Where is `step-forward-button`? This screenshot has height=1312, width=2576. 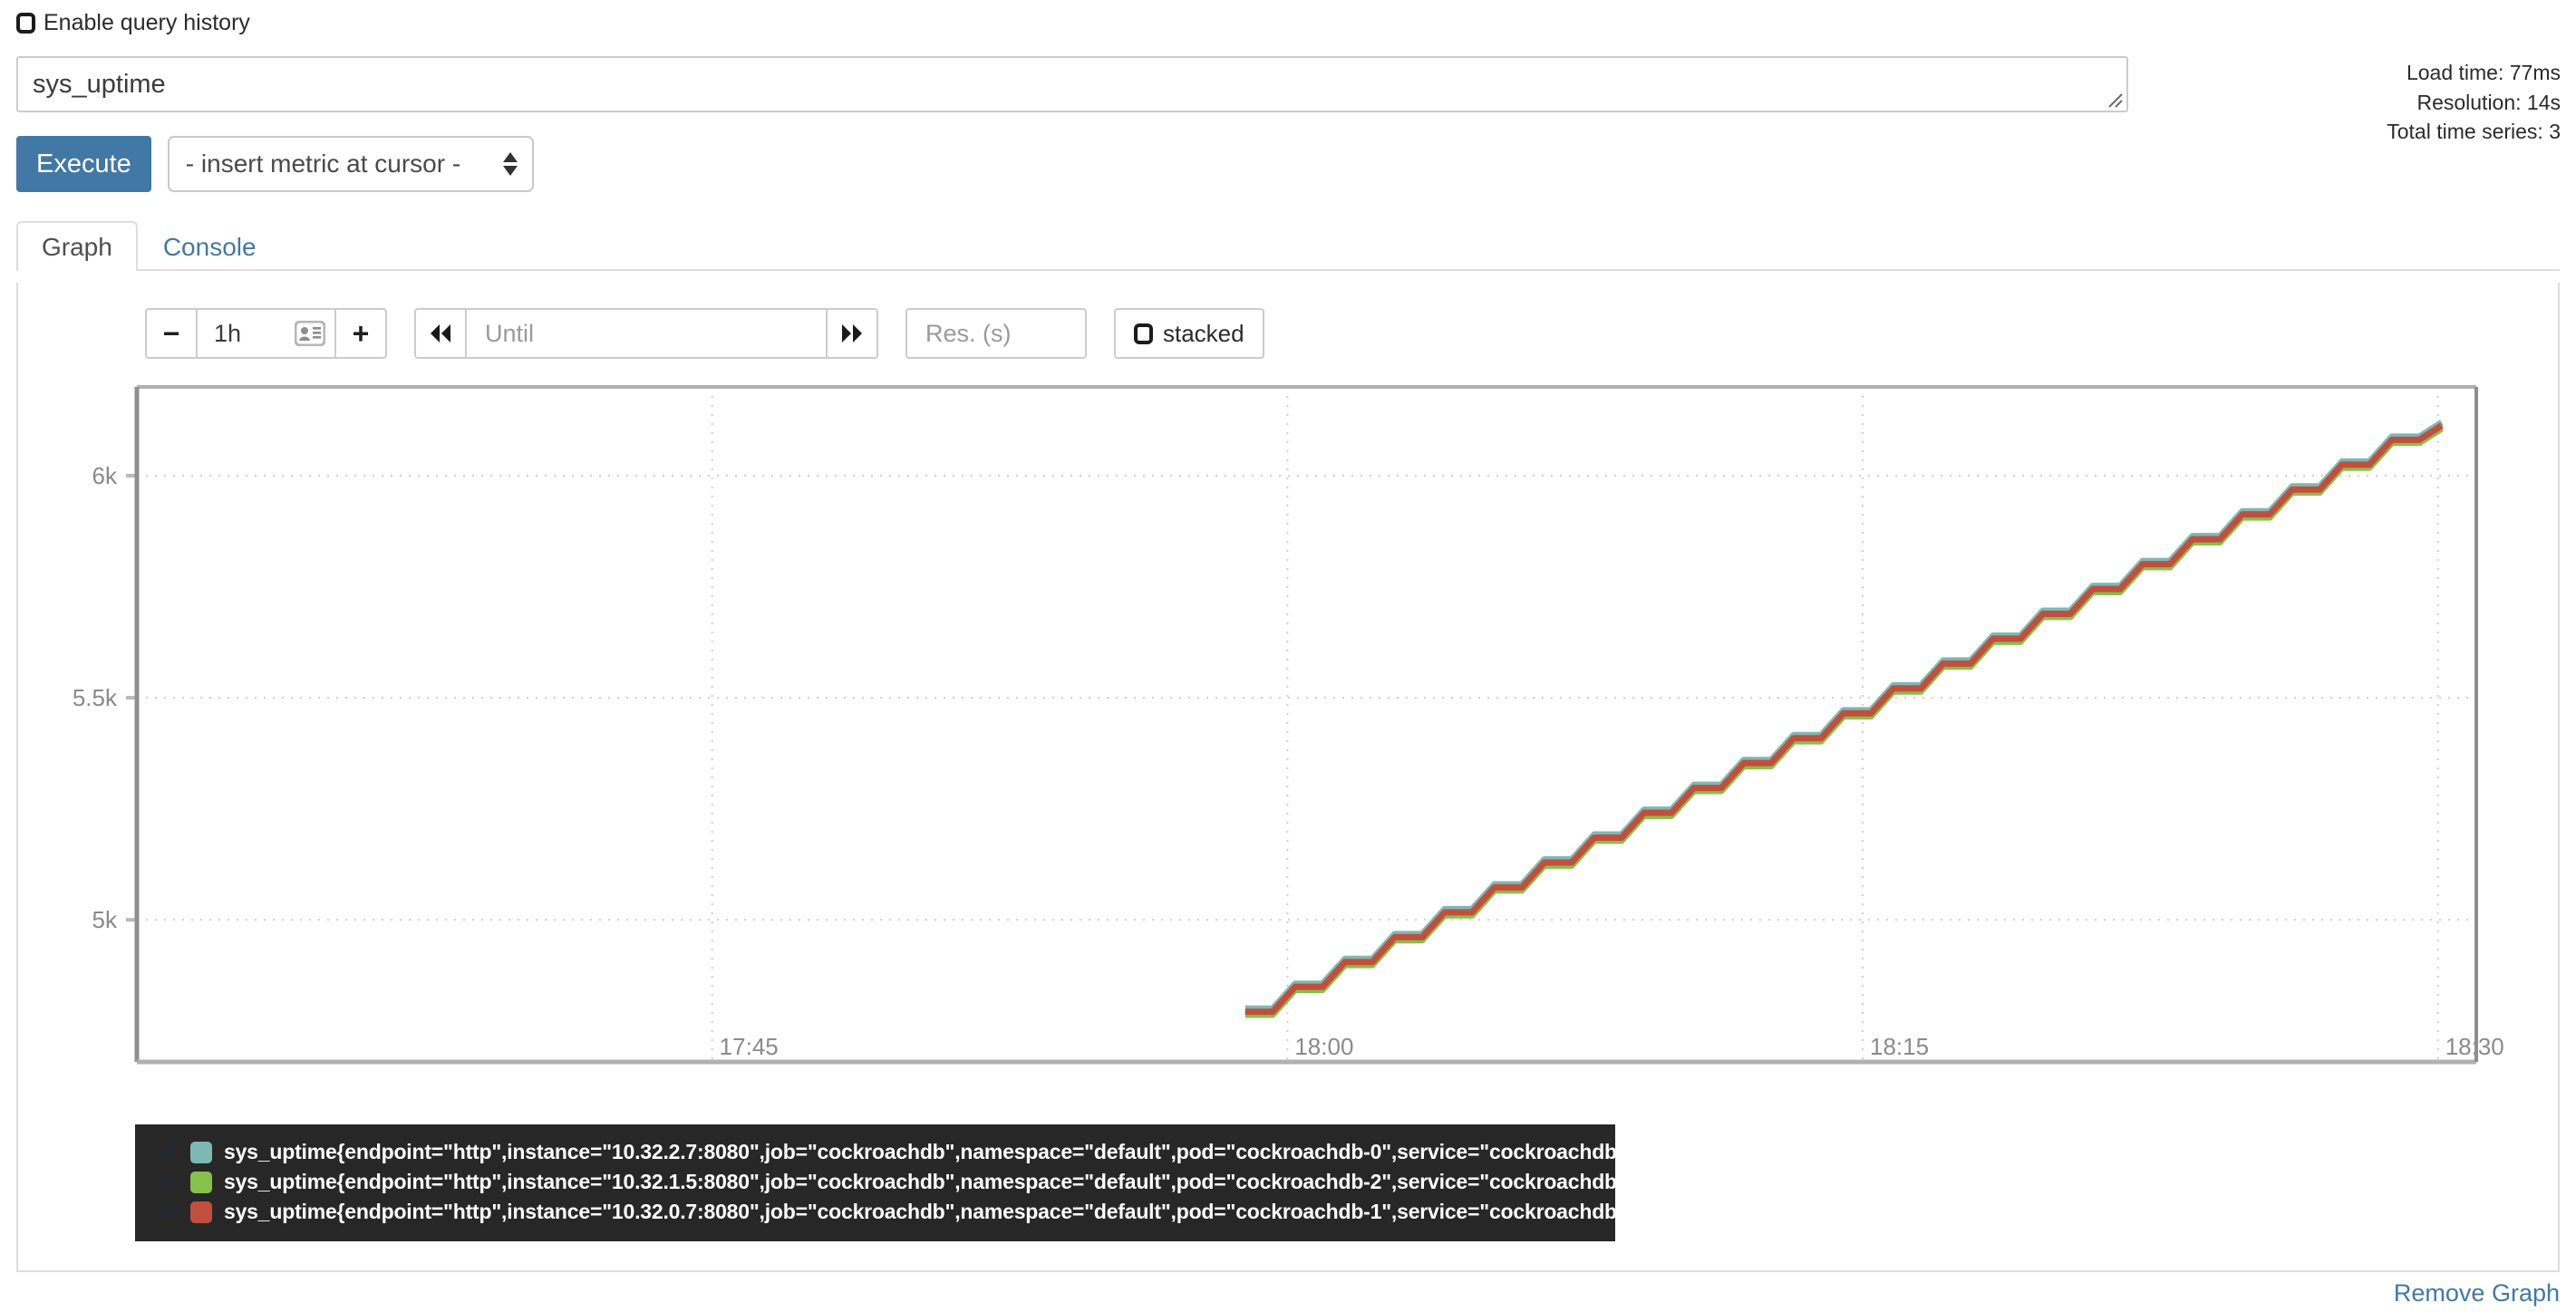
step-forward-button is located at coordinates (852, 334).